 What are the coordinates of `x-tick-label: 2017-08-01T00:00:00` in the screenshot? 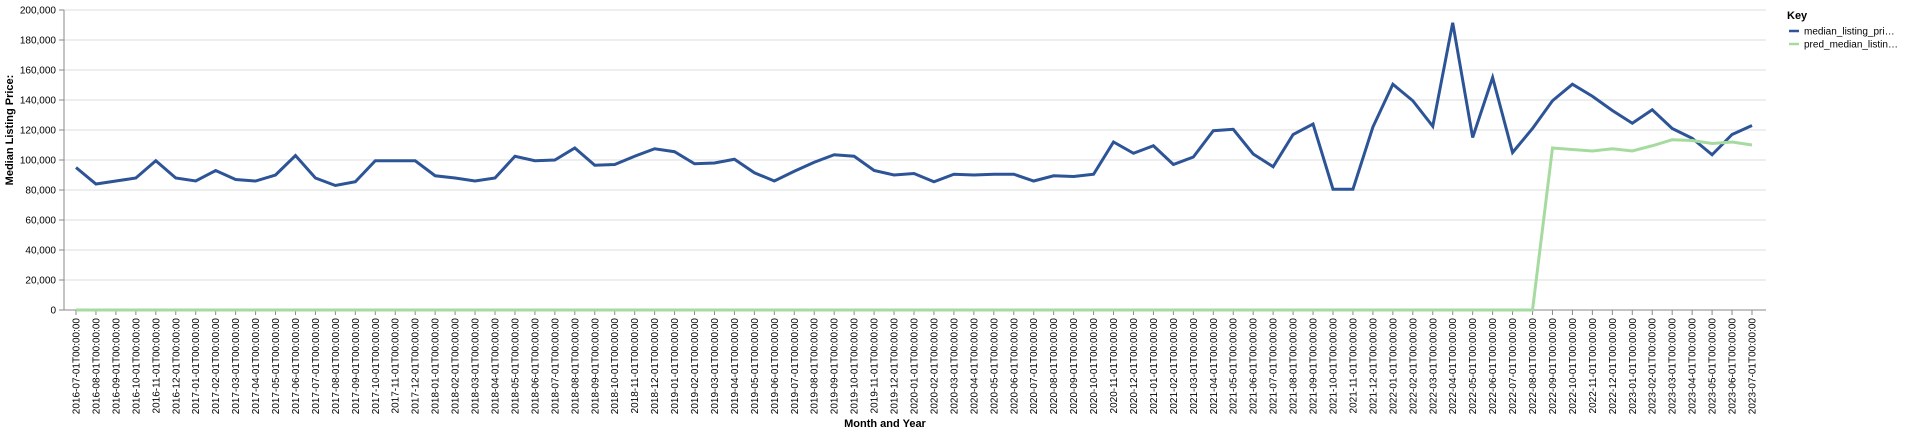 It's located at (336, 366).